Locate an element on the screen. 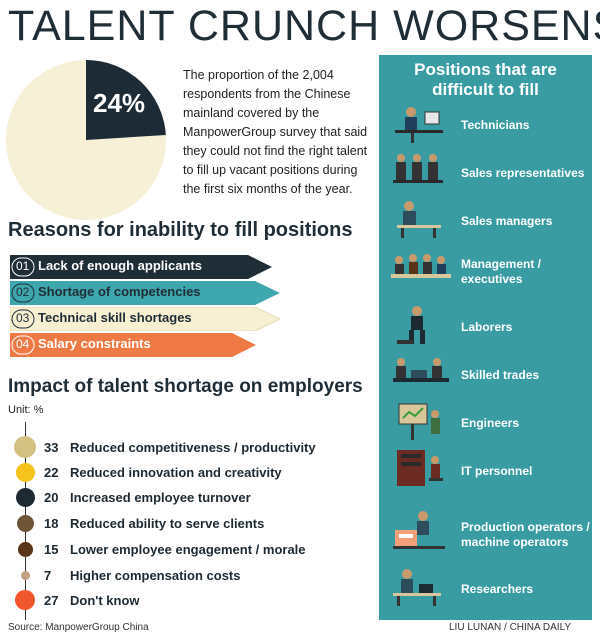 The width and height of the screenshot is (600, 636). positions-heading: Positions that are difficult to fill is located at coordinates (485, 80).